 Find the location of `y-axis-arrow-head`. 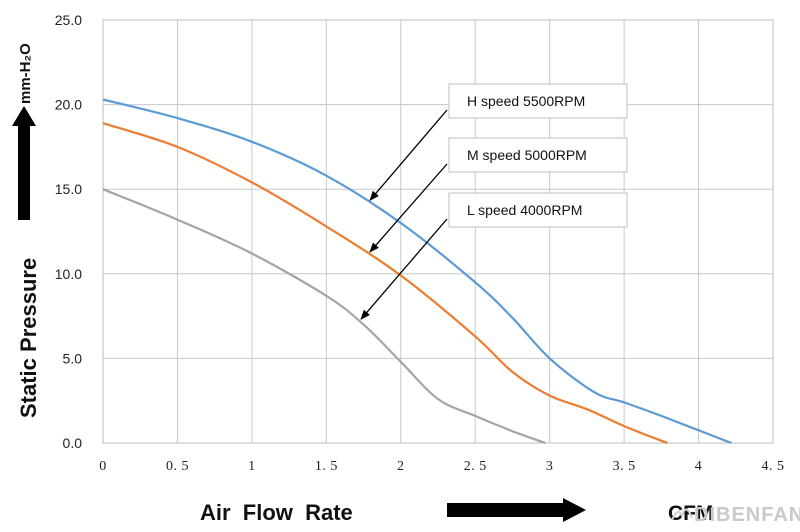

y-axis-arrow-head is located at coordinates (24, 116).